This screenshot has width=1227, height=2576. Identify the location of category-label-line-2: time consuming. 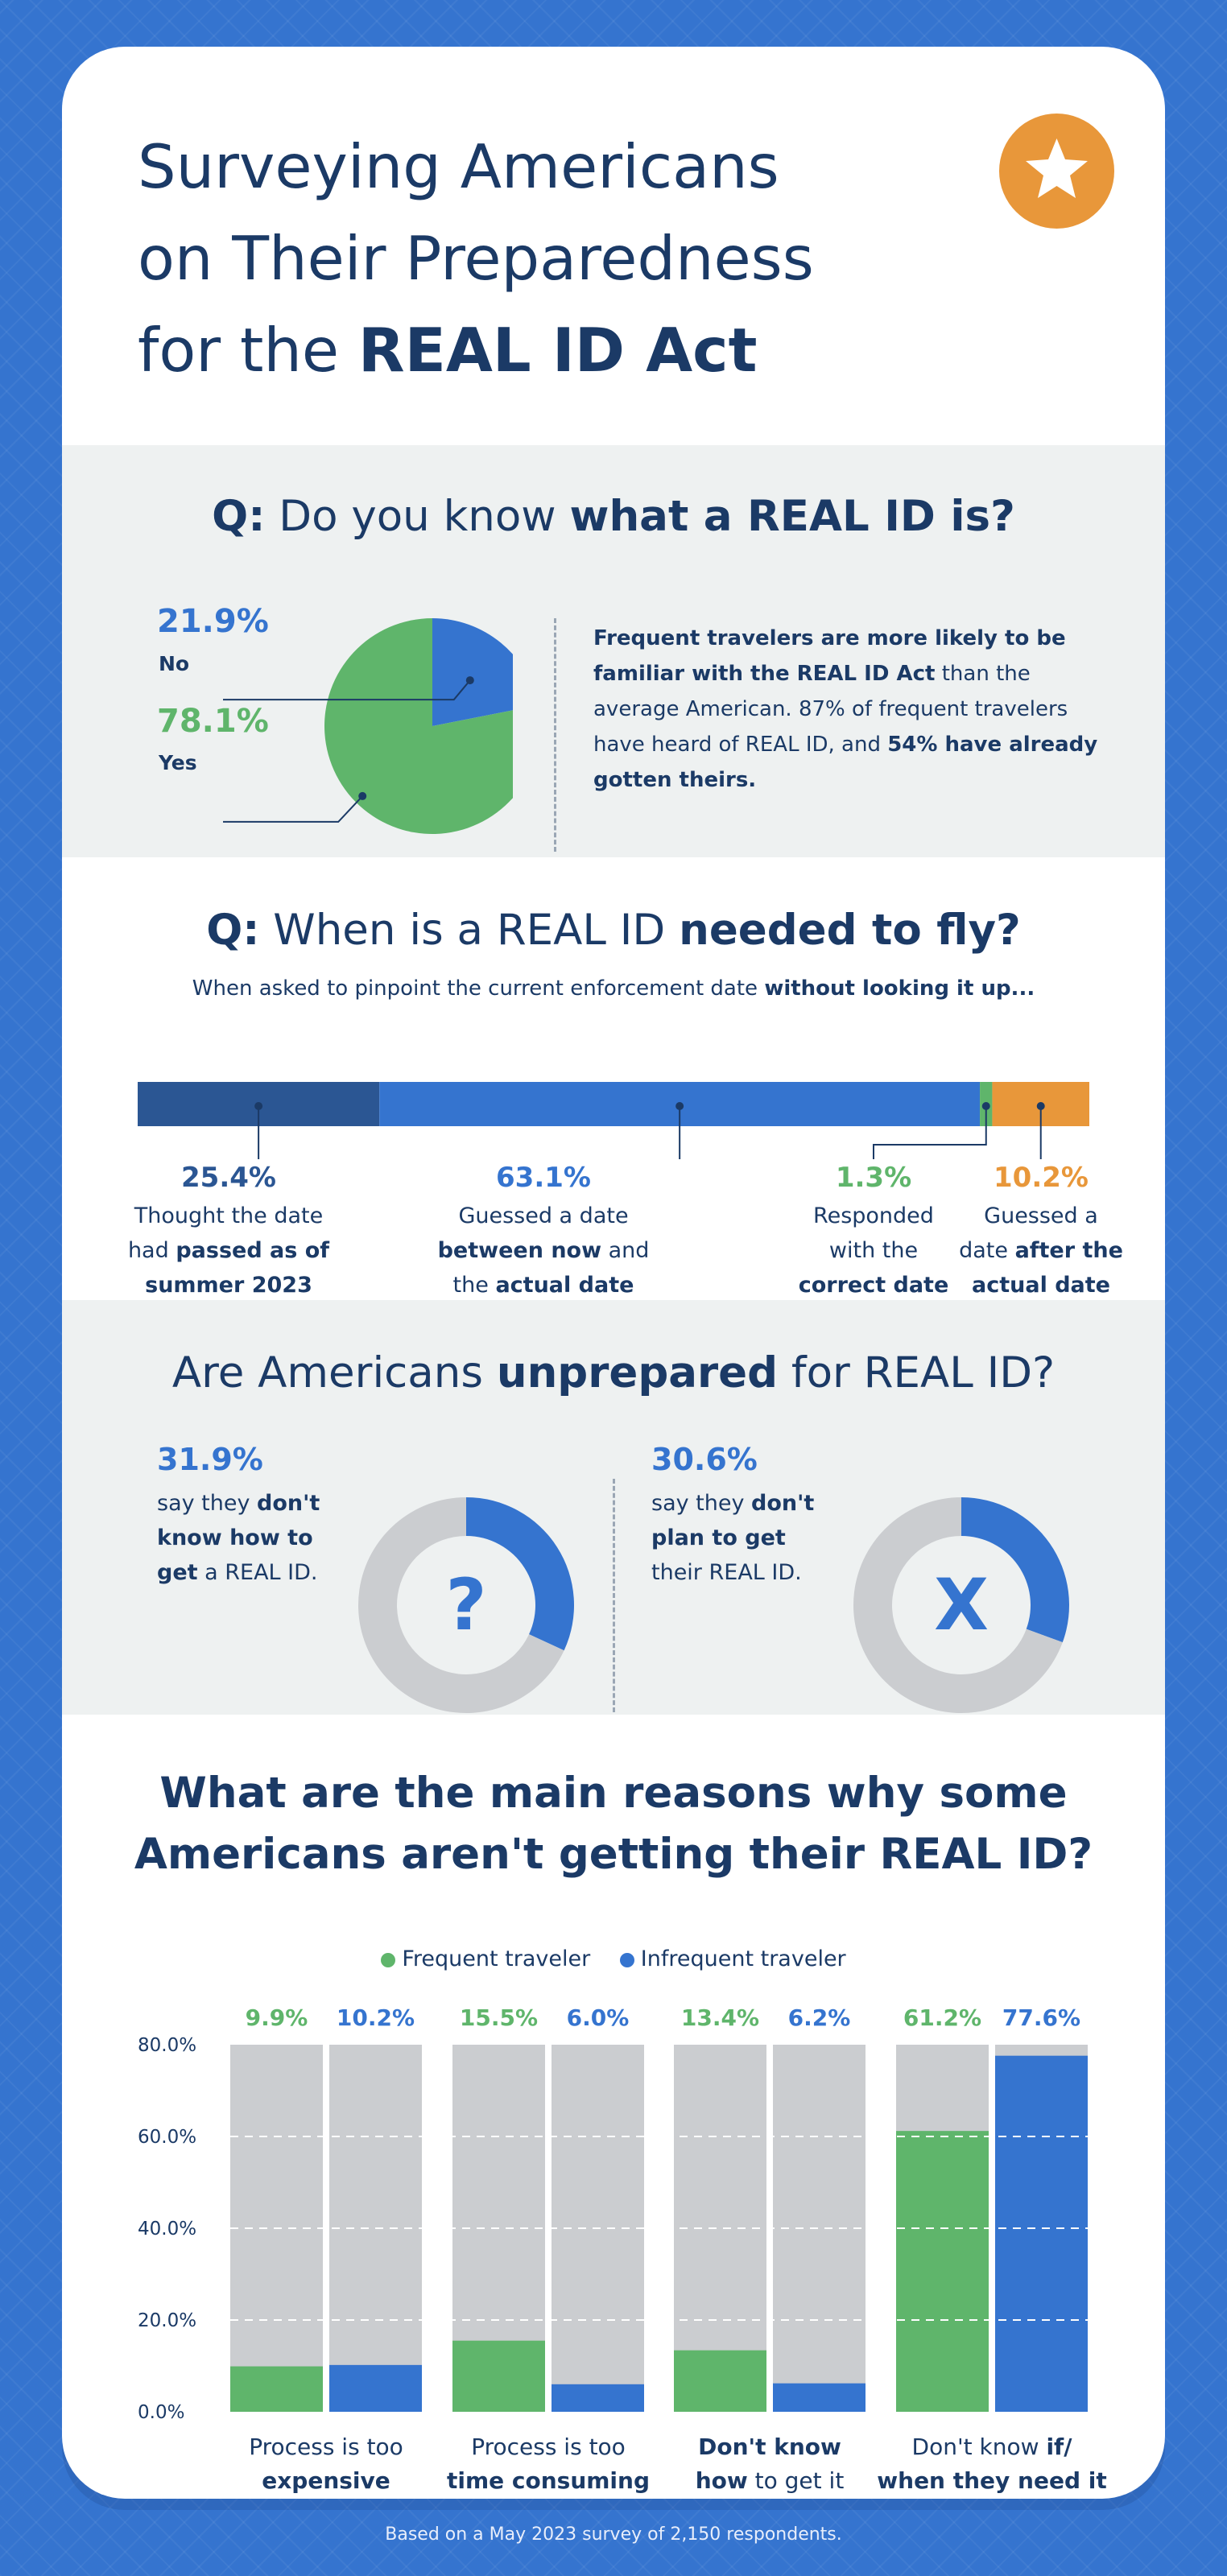
(548, 2480).